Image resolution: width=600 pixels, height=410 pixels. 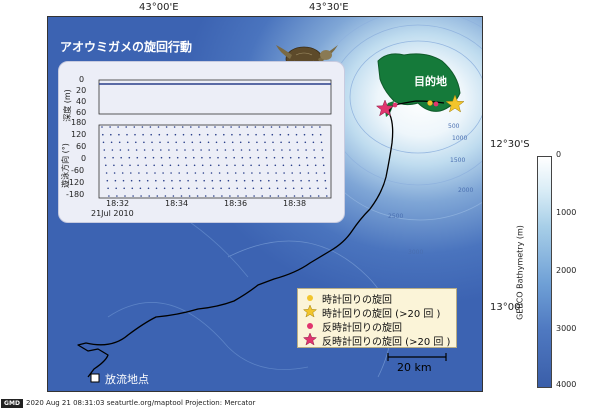 What do you see at coordinates (419, 82) in the screenshot?
I see `island-landmass` at bounding box center [419, 82].